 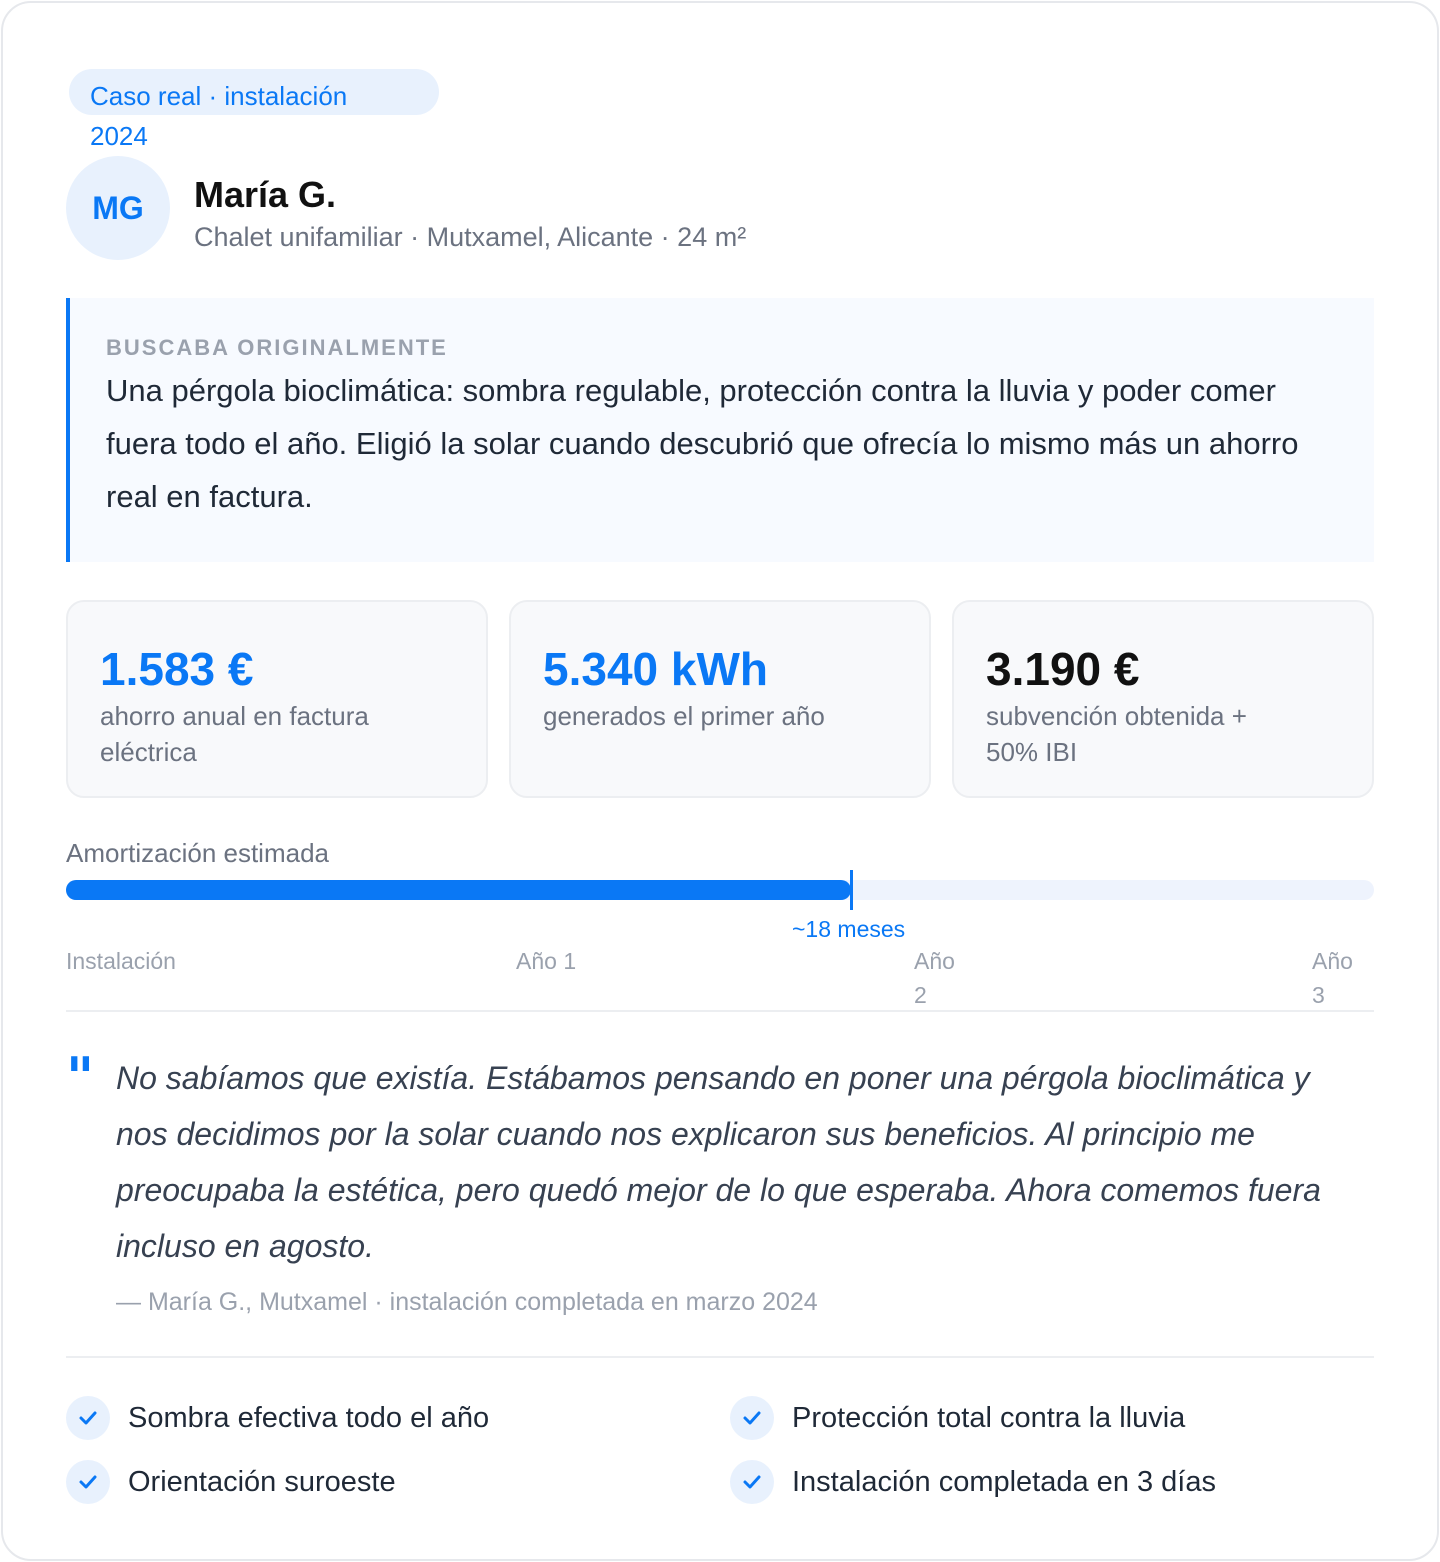 What do you see at coordinates (1063, 669) in the screenshot?
I see `stat-value: 3.190 €` at bounding box center [1063, 669].